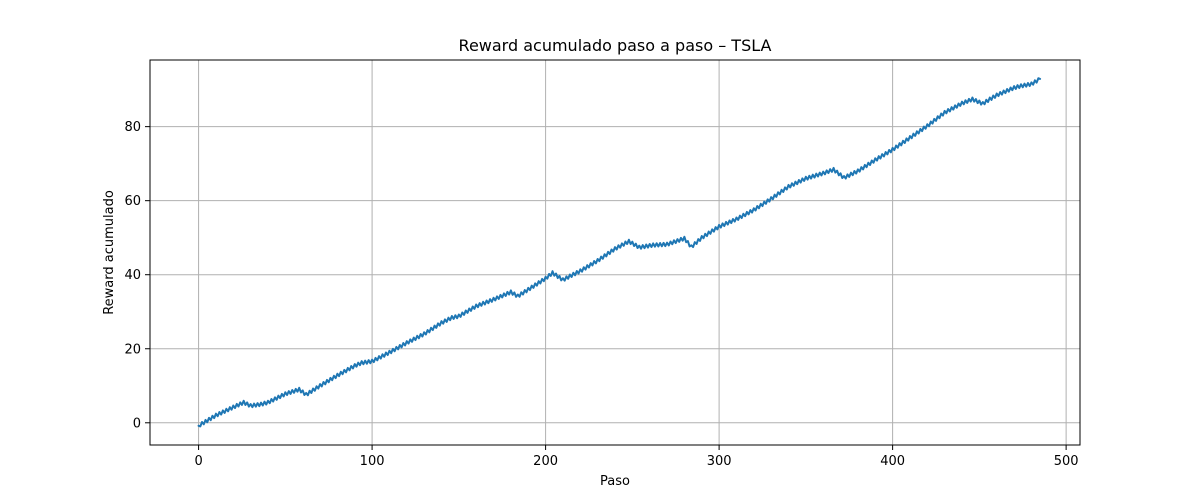  I want to click on y-axis: 0 20 40 60 80, so click(137, 275).